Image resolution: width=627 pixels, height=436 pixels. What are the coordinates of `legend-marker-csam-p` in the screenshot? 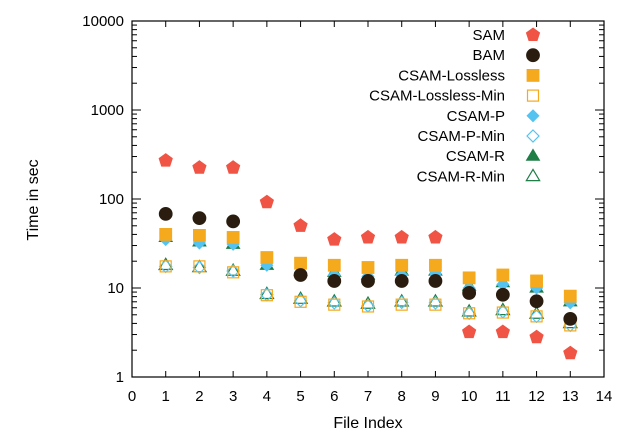 It's located at (533, 116).